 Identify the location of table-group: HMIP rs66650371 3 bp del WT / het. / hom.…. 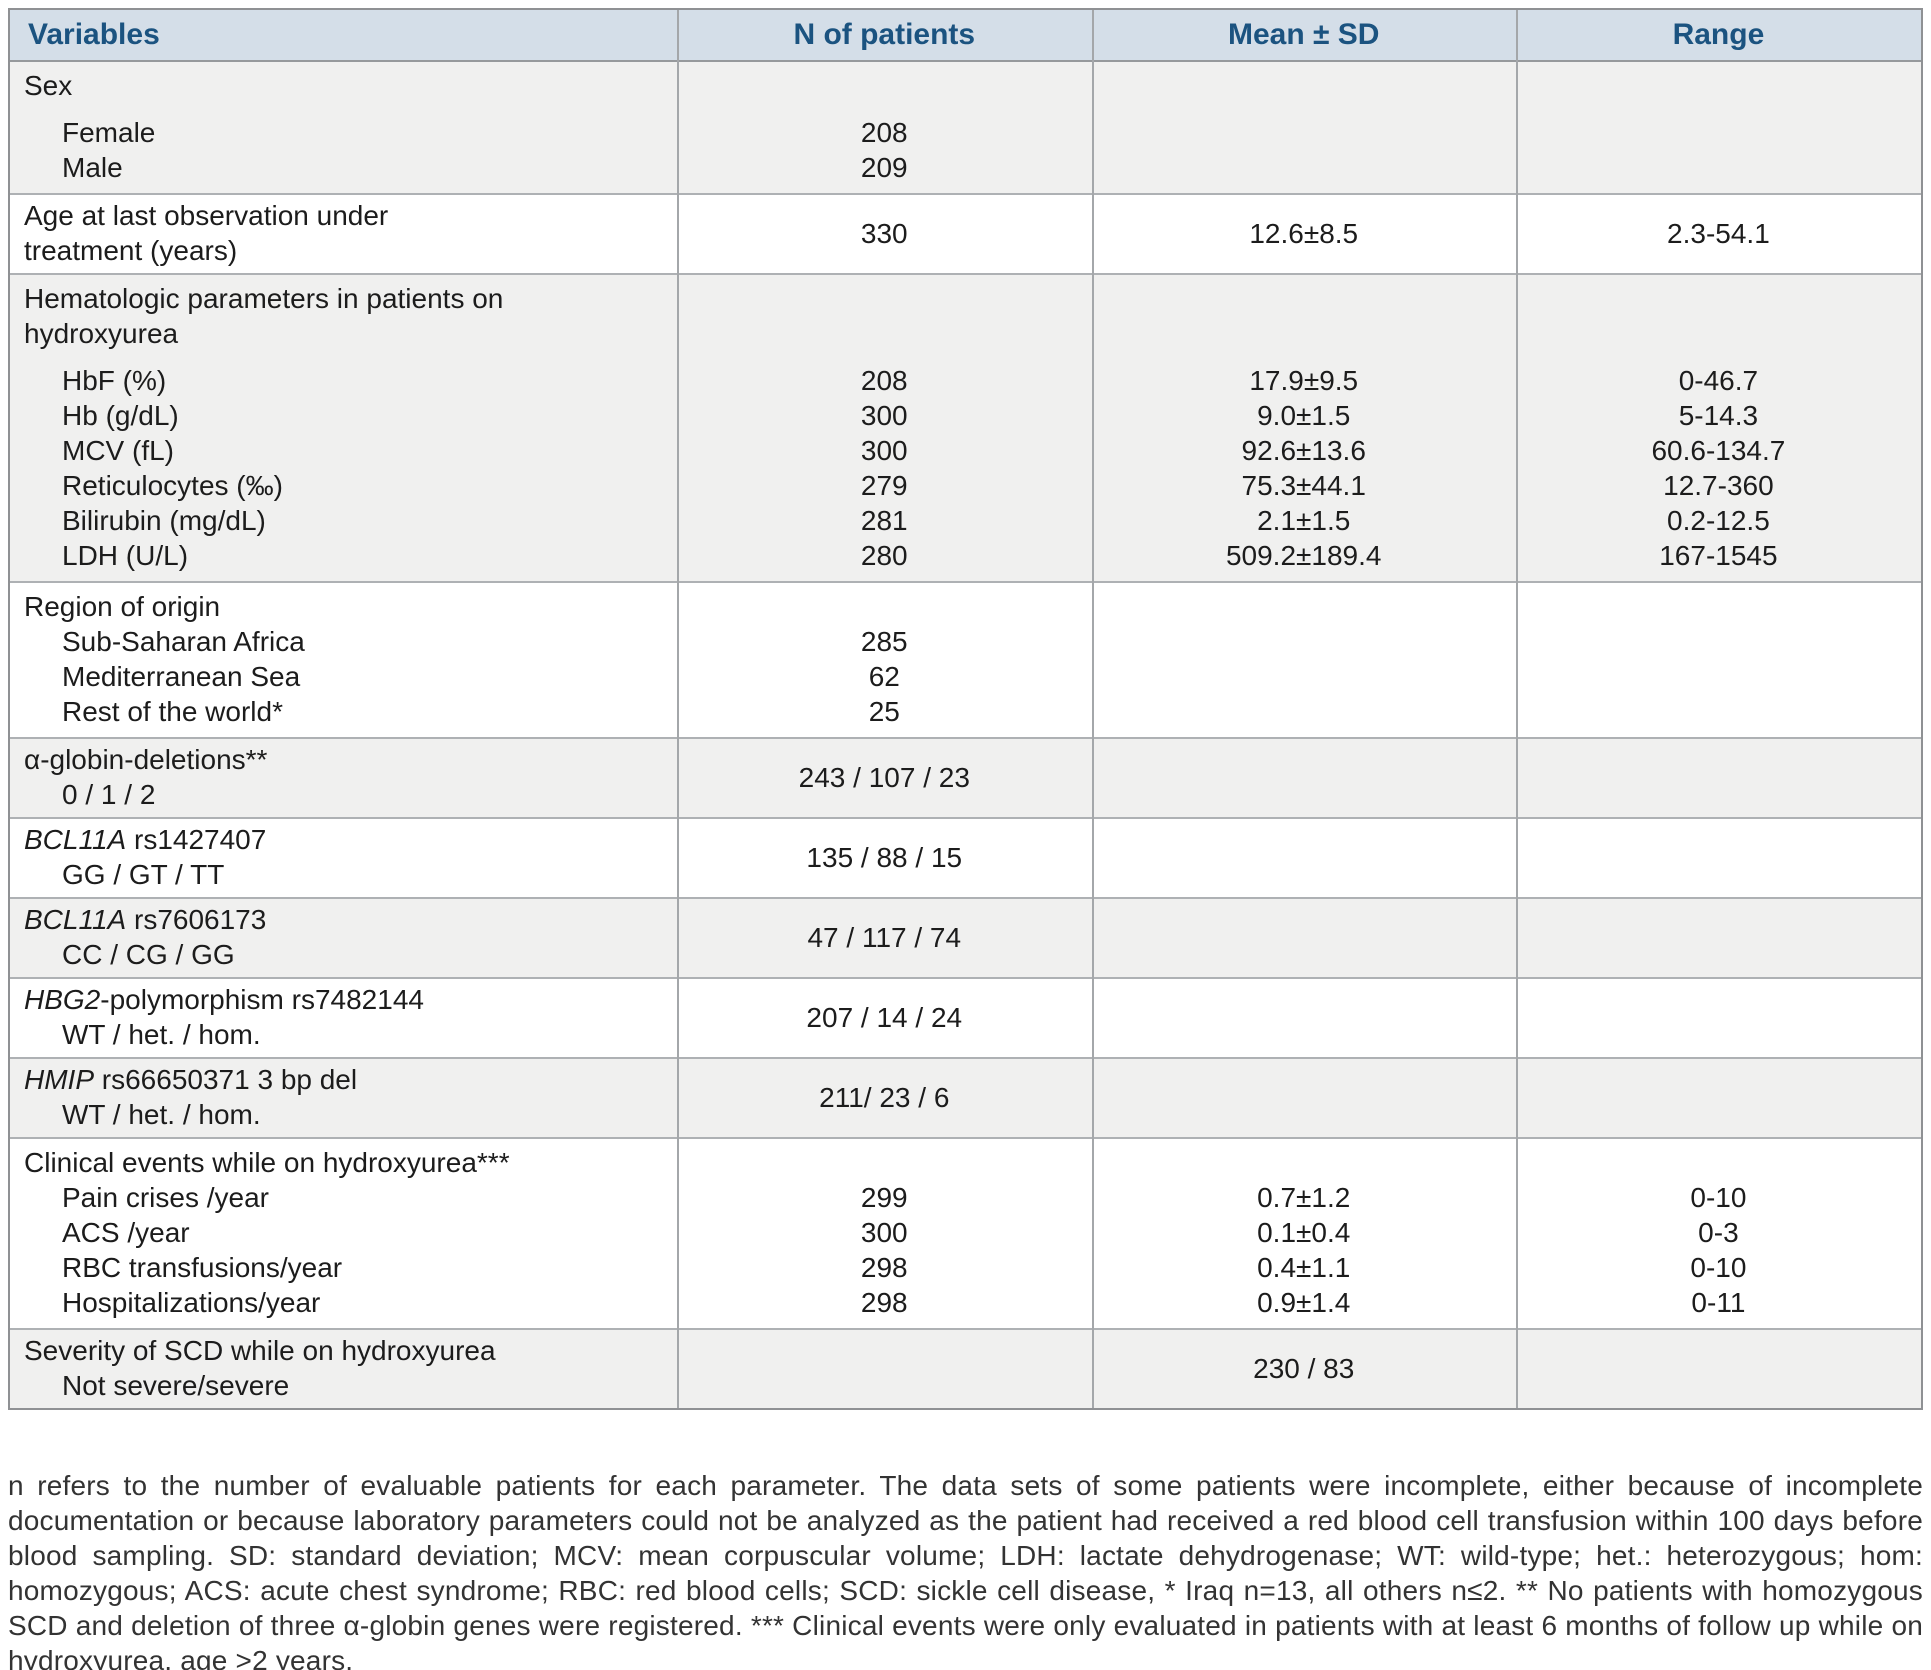
(965, 1097).